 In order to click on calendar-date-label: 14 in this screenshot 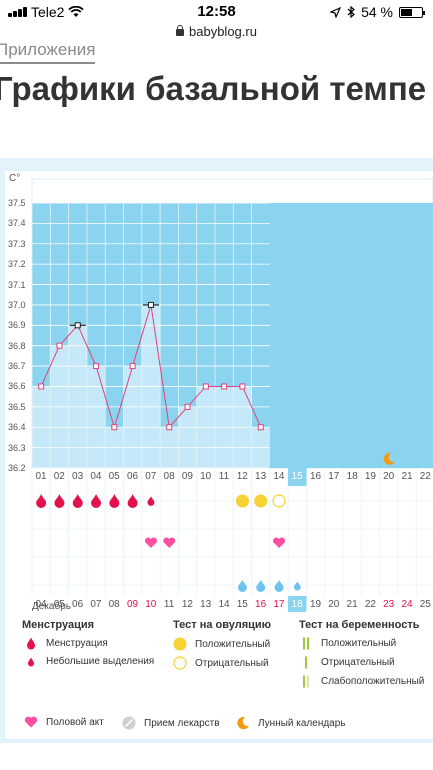, I will do `click(224, 604)`.